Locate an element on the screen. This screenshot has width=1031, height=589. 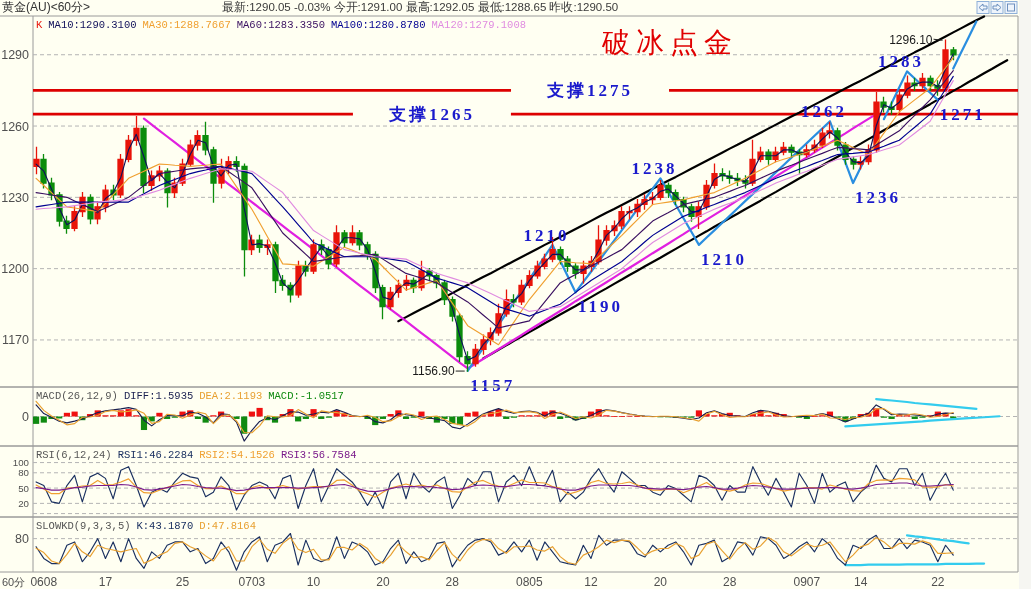
data-label: 1190 is located at coordinates (601, 307).